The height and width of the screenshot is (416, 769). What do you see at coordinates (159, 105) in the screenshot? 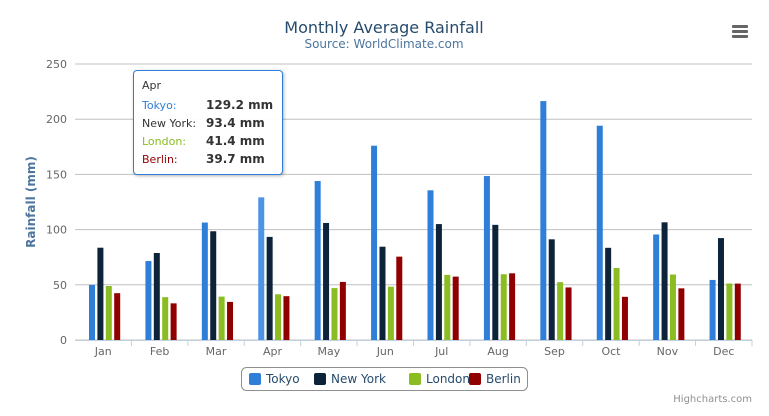
I see `tooltip-series-name: Tokyo:` at bounding box center [159, 105].